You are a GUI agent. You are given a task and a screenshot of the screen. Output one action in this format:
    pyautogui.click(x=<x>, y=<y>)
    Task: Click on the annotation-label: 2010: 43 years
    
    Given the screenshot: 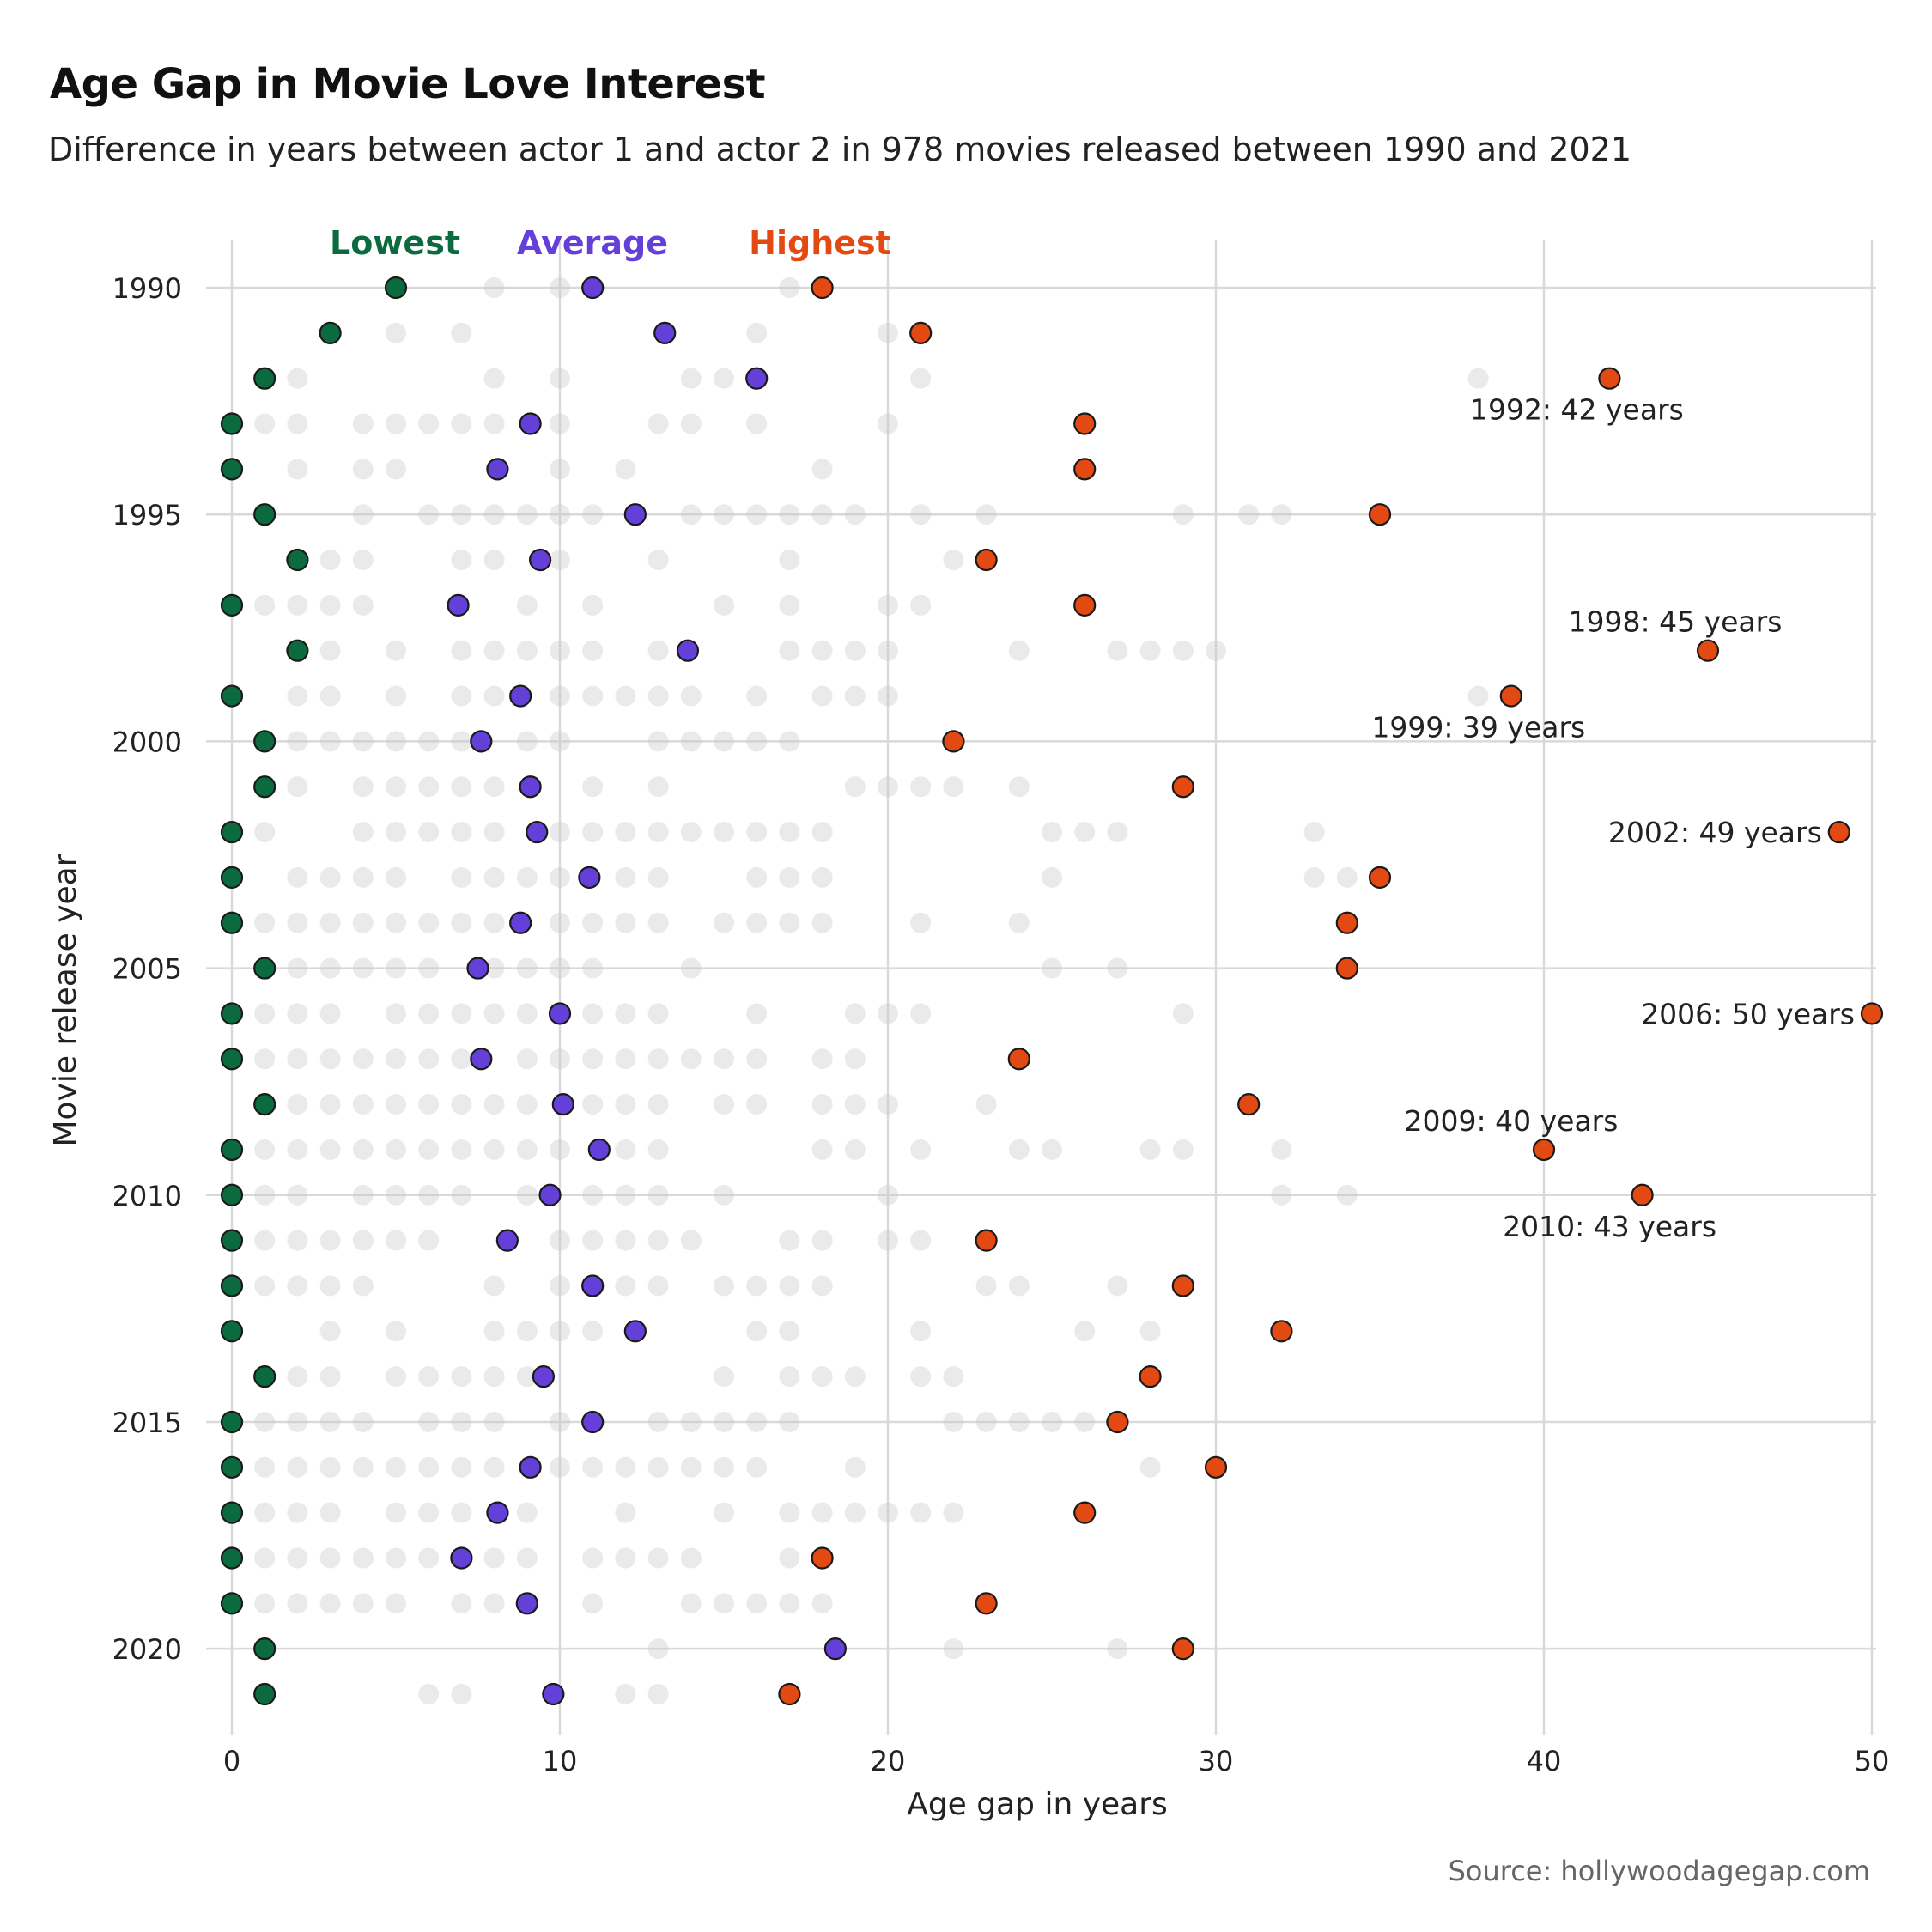 What is the action you would take?
    pyautogui.click(x=1609, y=1226)
    